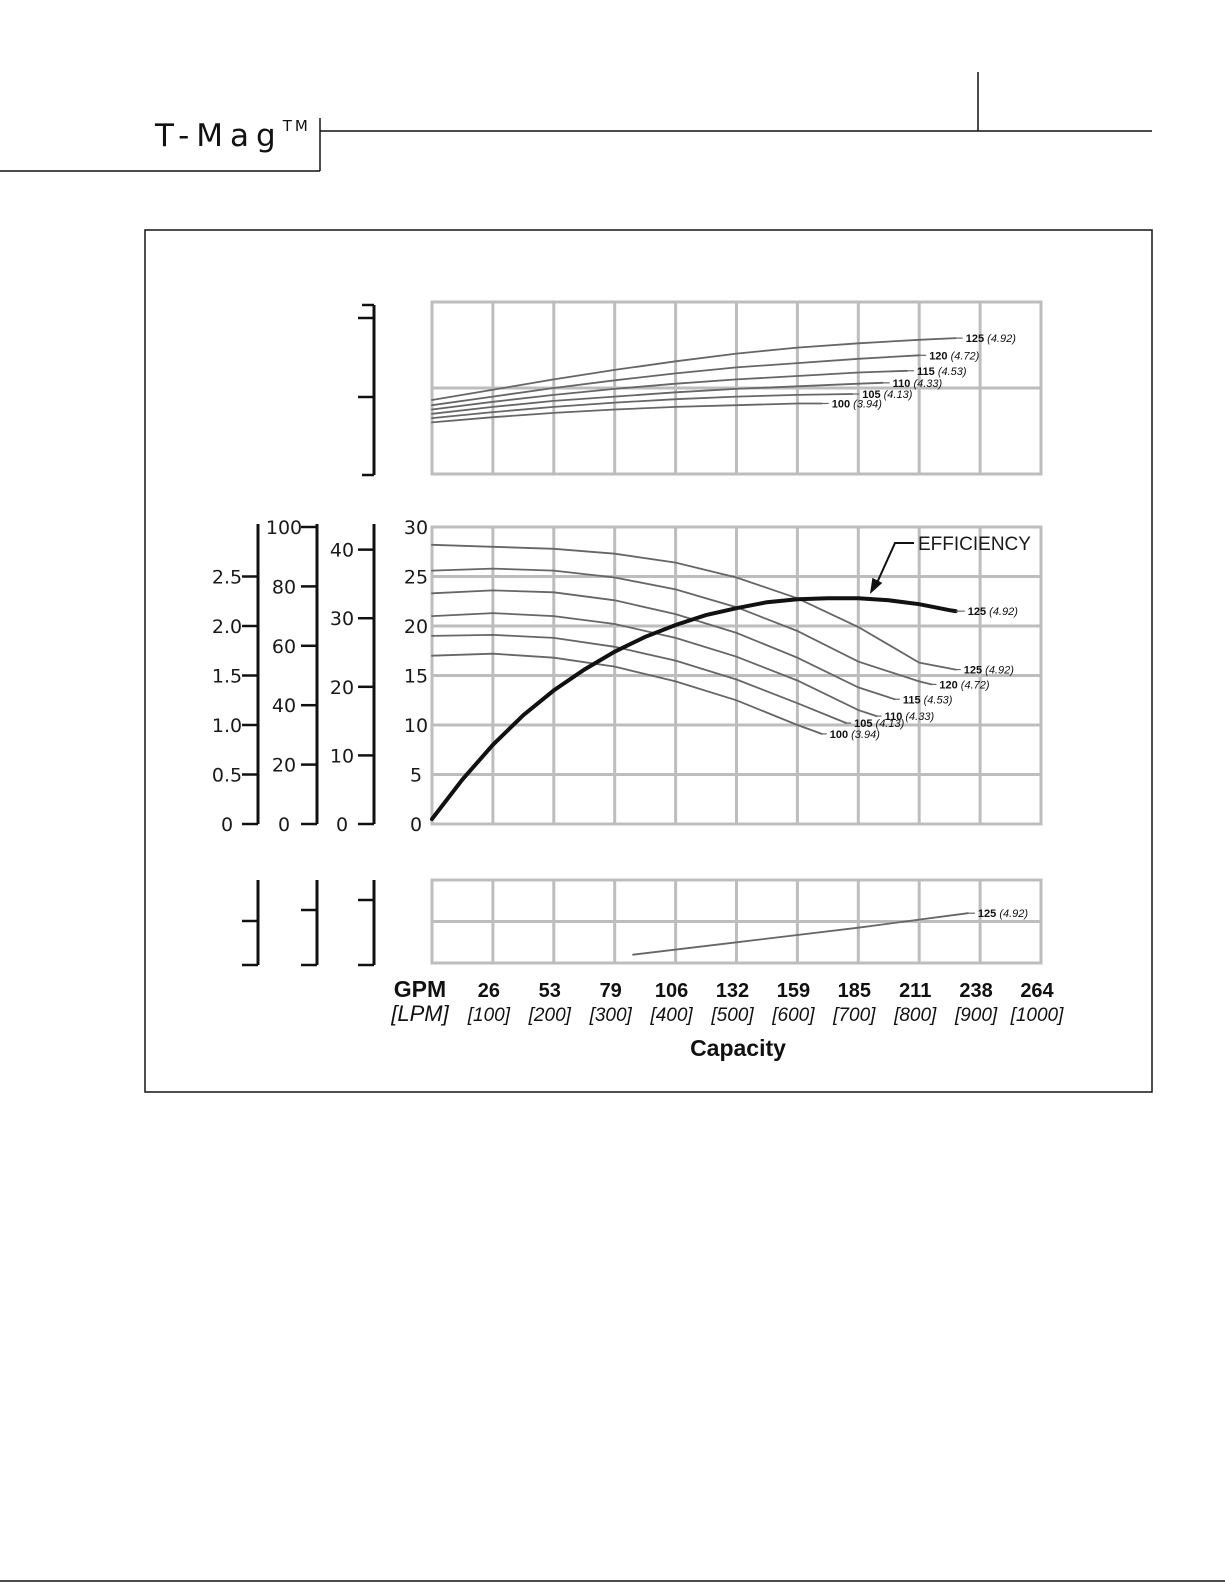 This screenshot has width=1225, height=1585. Describe the element at coordinates (284, 647) in the screenshot. I see `main-left-axis-tick-label: 60` at that location.